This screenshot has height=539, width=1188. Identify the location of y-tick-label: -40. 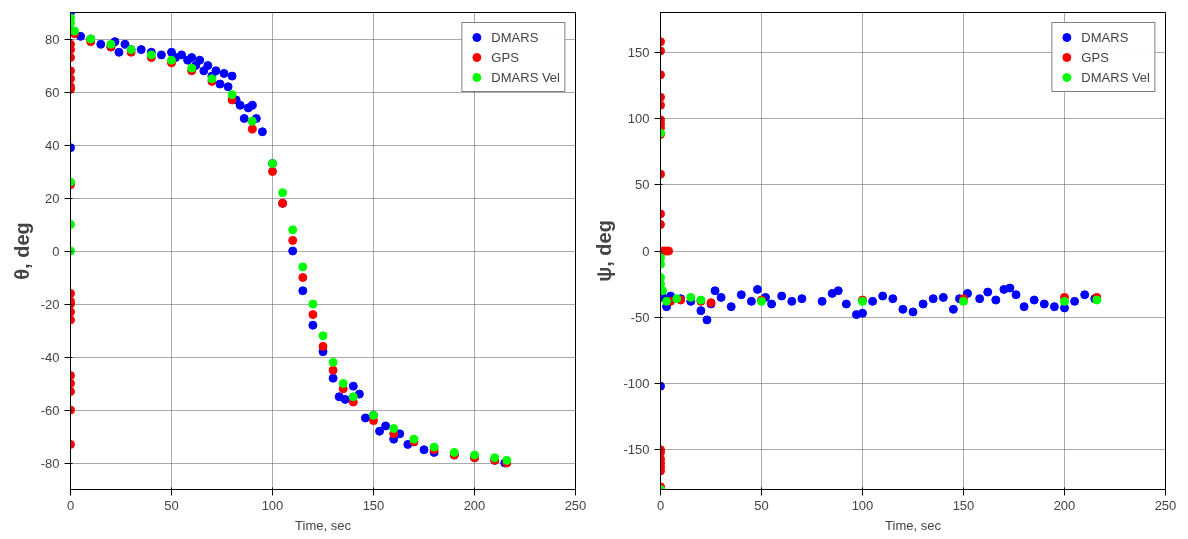
(50, 357).